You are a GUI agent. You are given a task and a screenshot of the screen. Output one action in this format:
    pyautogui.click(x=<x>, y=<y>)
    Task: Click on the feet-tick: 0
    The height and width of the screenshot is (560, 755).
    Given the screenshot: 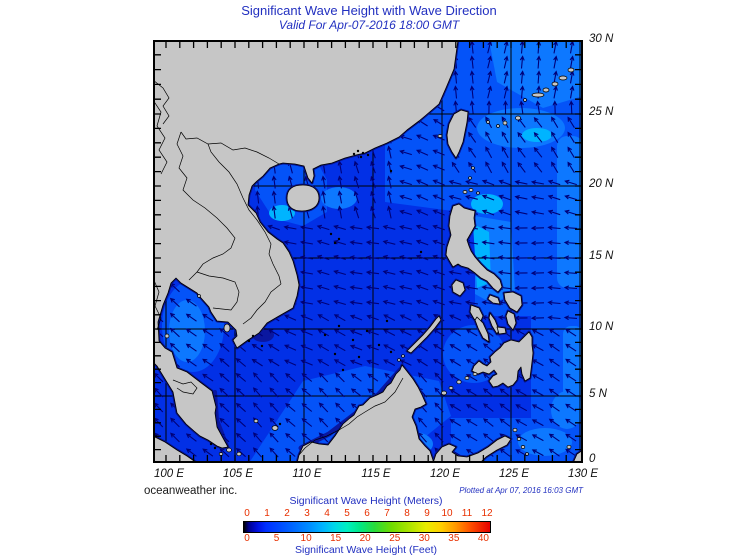 What is the action you would take?
    pyautogui.click(x=247, y=538)
    